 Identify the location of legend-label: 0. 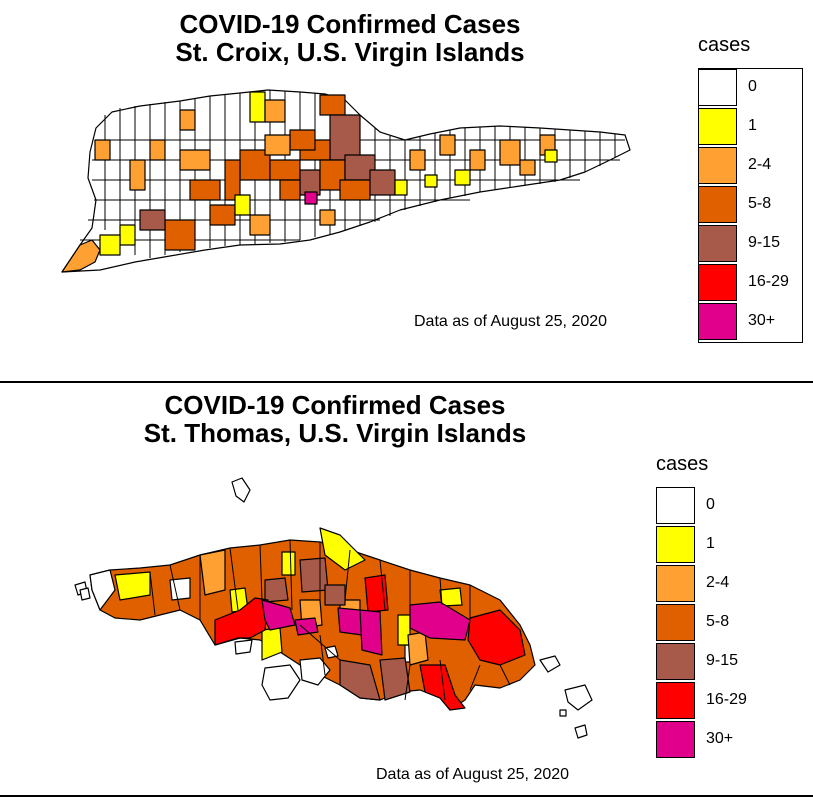
(752, 86).